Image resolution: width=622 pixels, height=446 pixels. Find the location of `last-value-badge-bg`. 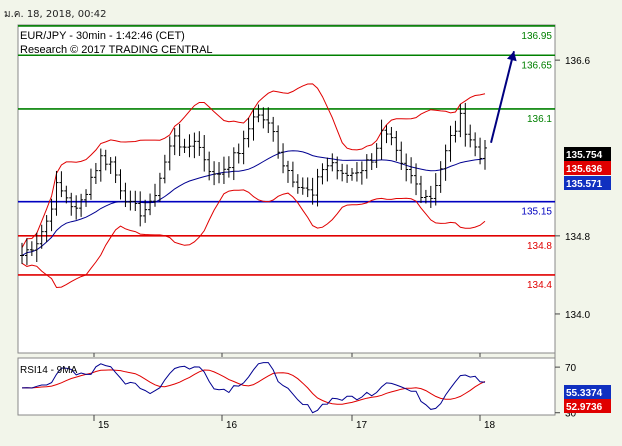

last-value-badge-bg is located at coordinates (587, 154).